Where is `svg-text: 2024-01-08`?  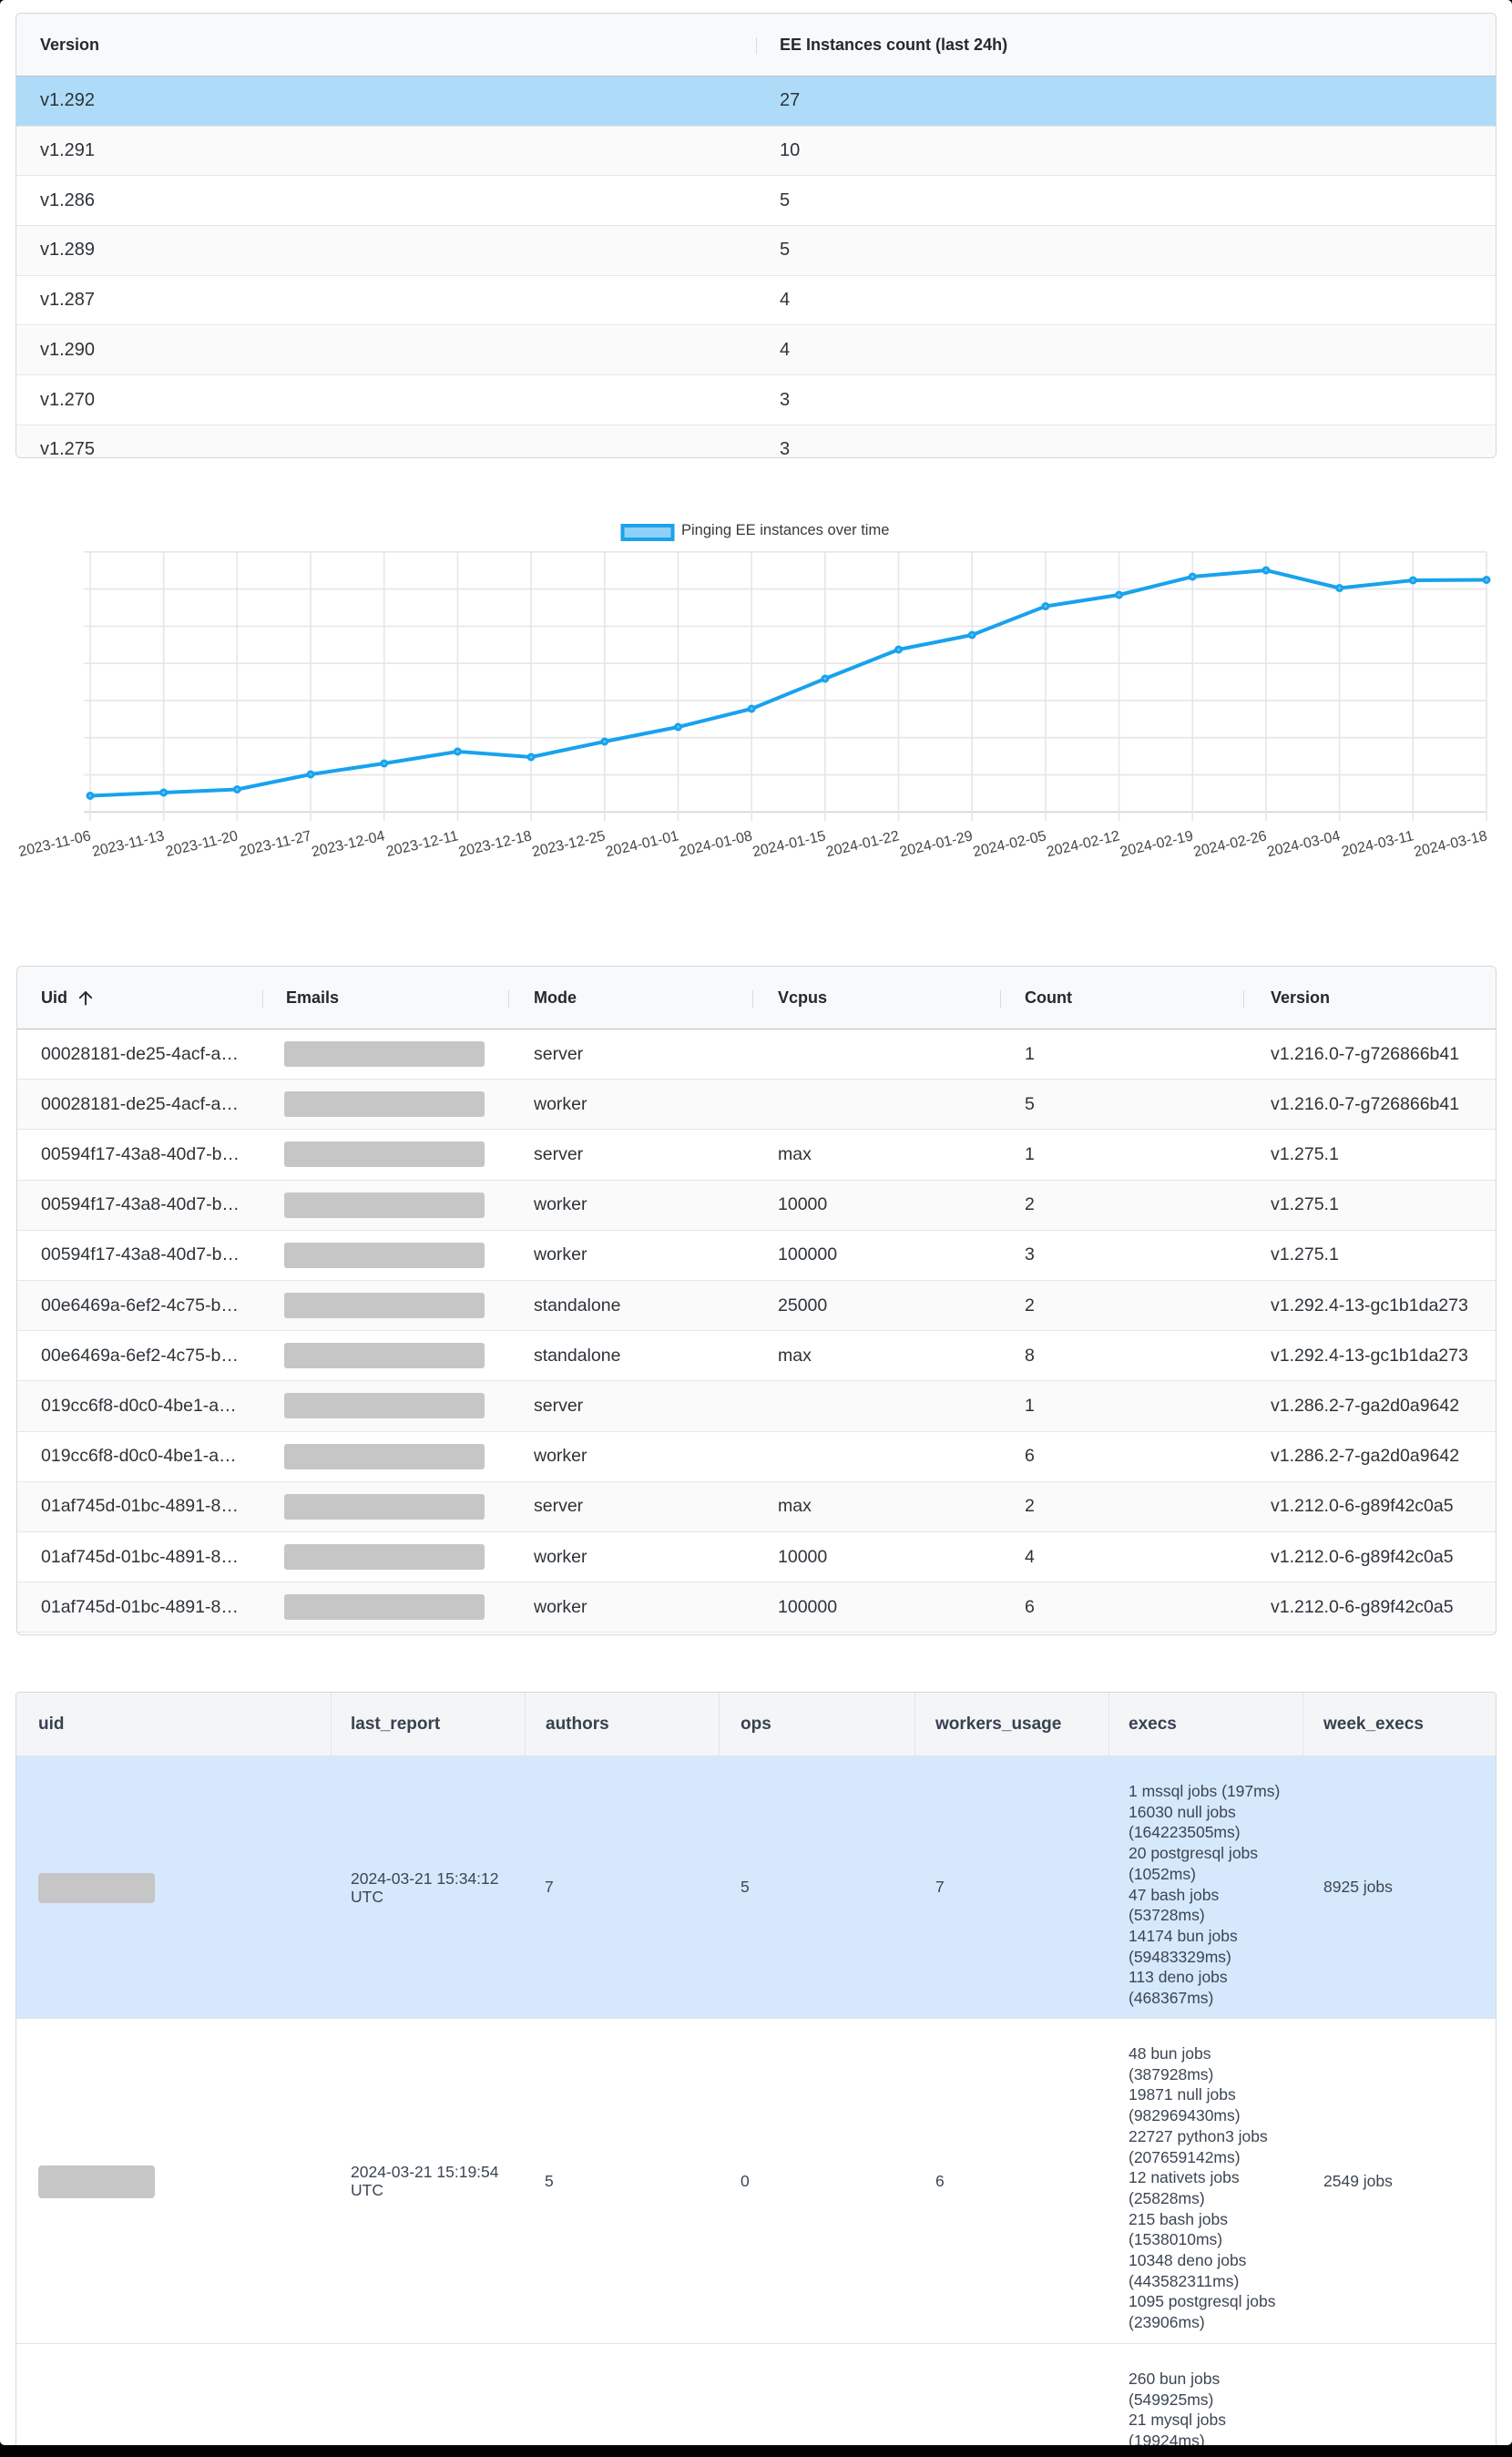
svg-text: 2024-01-08 is located at coordinates (716, 844).